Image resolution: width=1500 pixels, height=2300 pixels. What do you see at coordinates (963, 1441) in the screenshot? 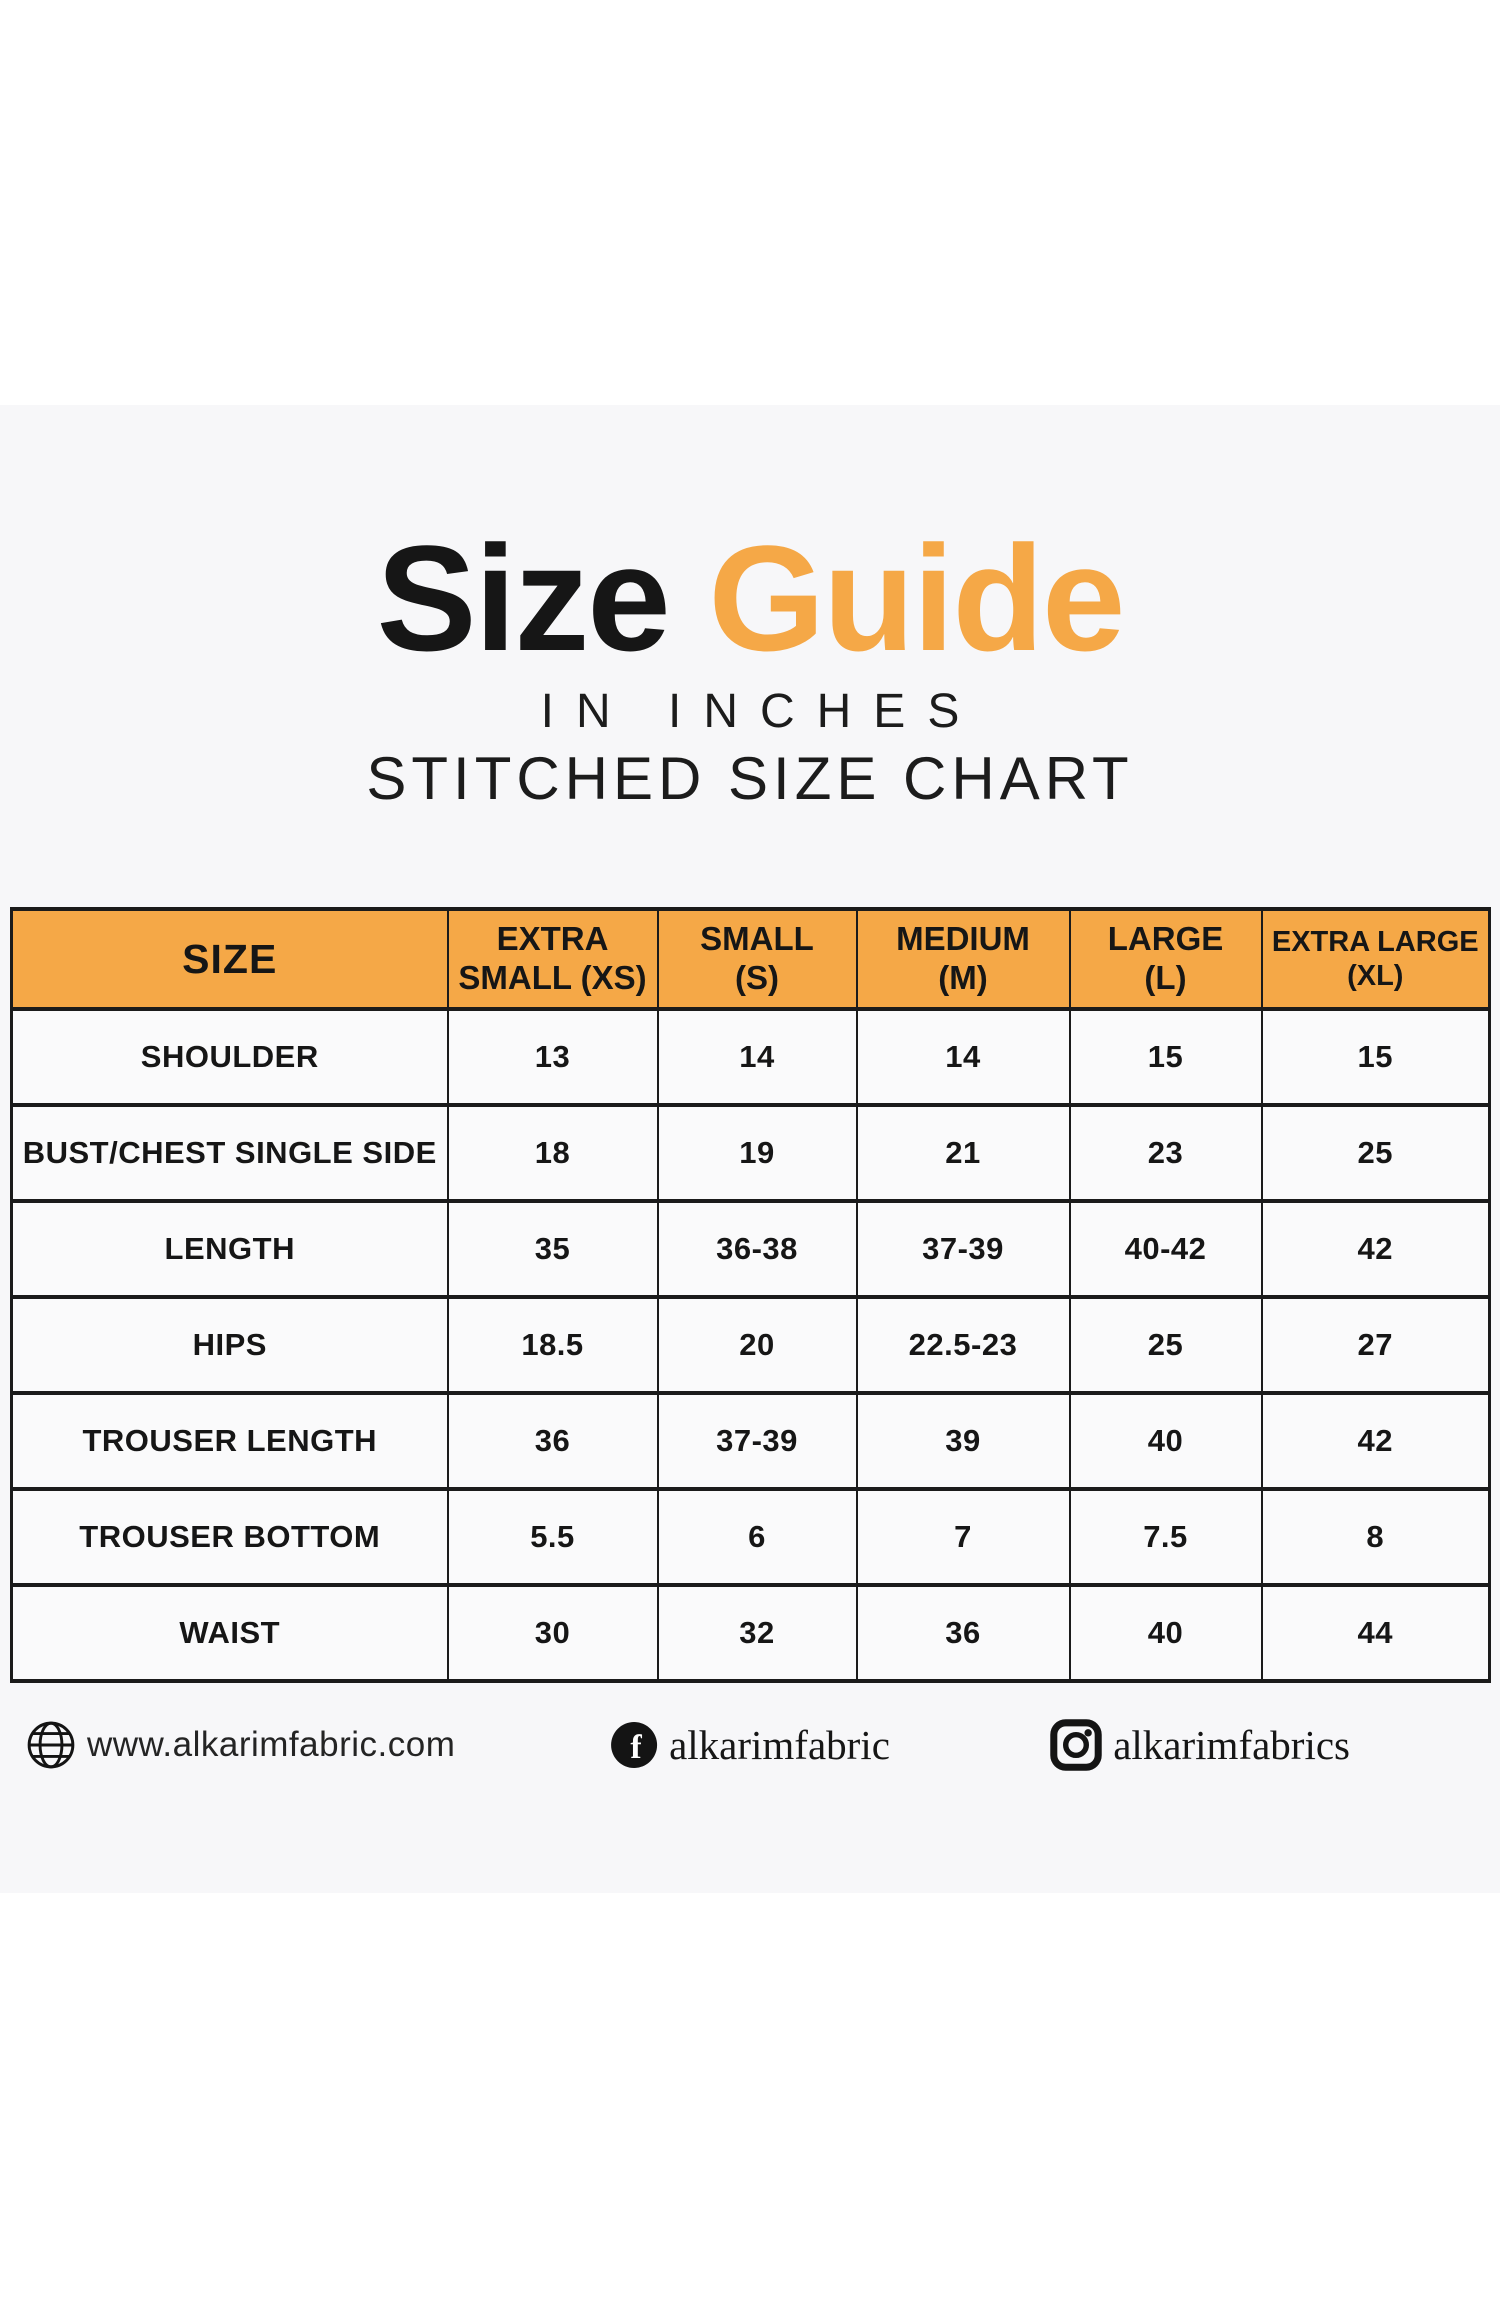
I see `size-value-cell: 39` at bounding box center [963, 1441].